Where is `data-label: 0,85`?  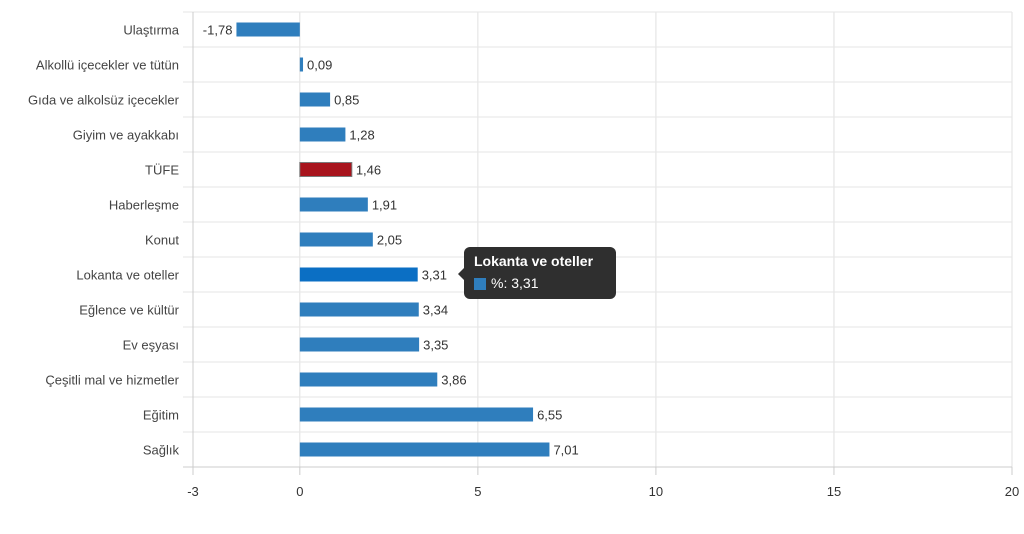
data-label: 0,85 is located at coordinates (346, 100).